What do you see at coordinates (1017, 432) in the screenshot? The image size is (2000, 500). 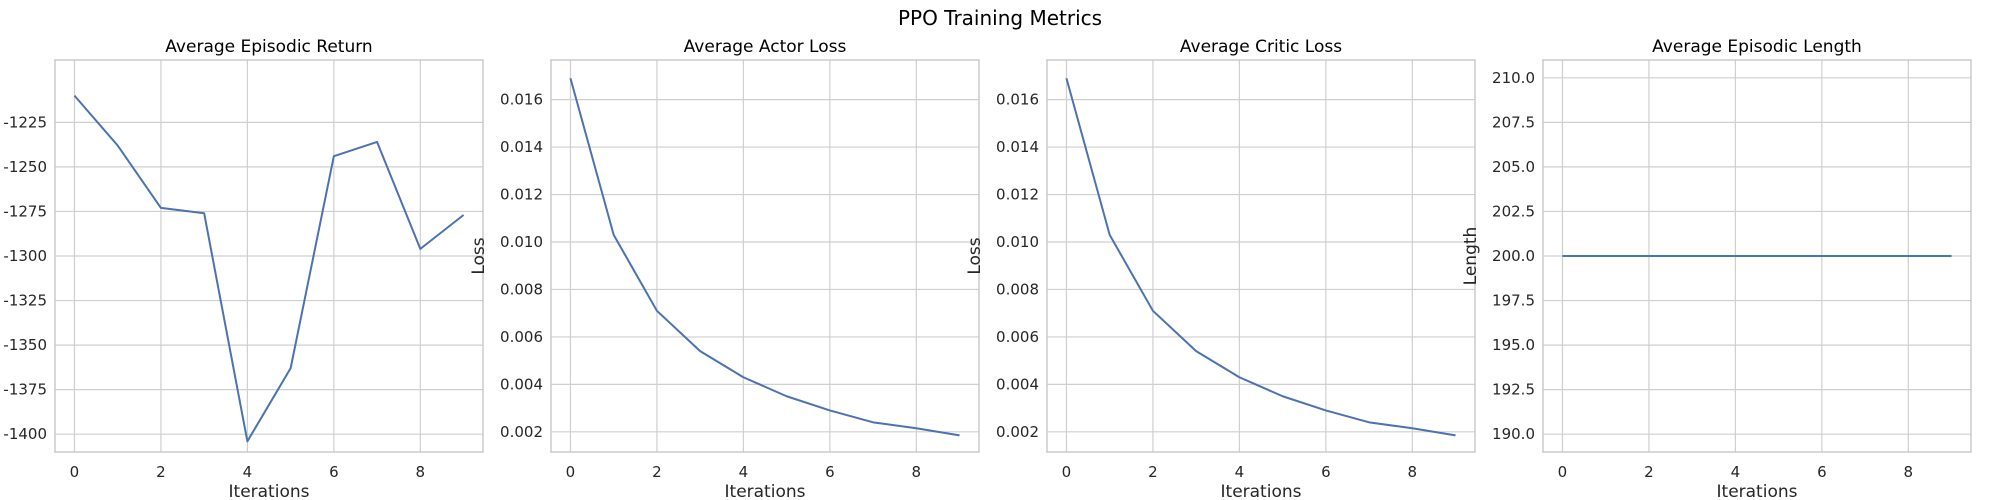 I see `y-tick-label: 0.002` at bounding box center [1017, 432].